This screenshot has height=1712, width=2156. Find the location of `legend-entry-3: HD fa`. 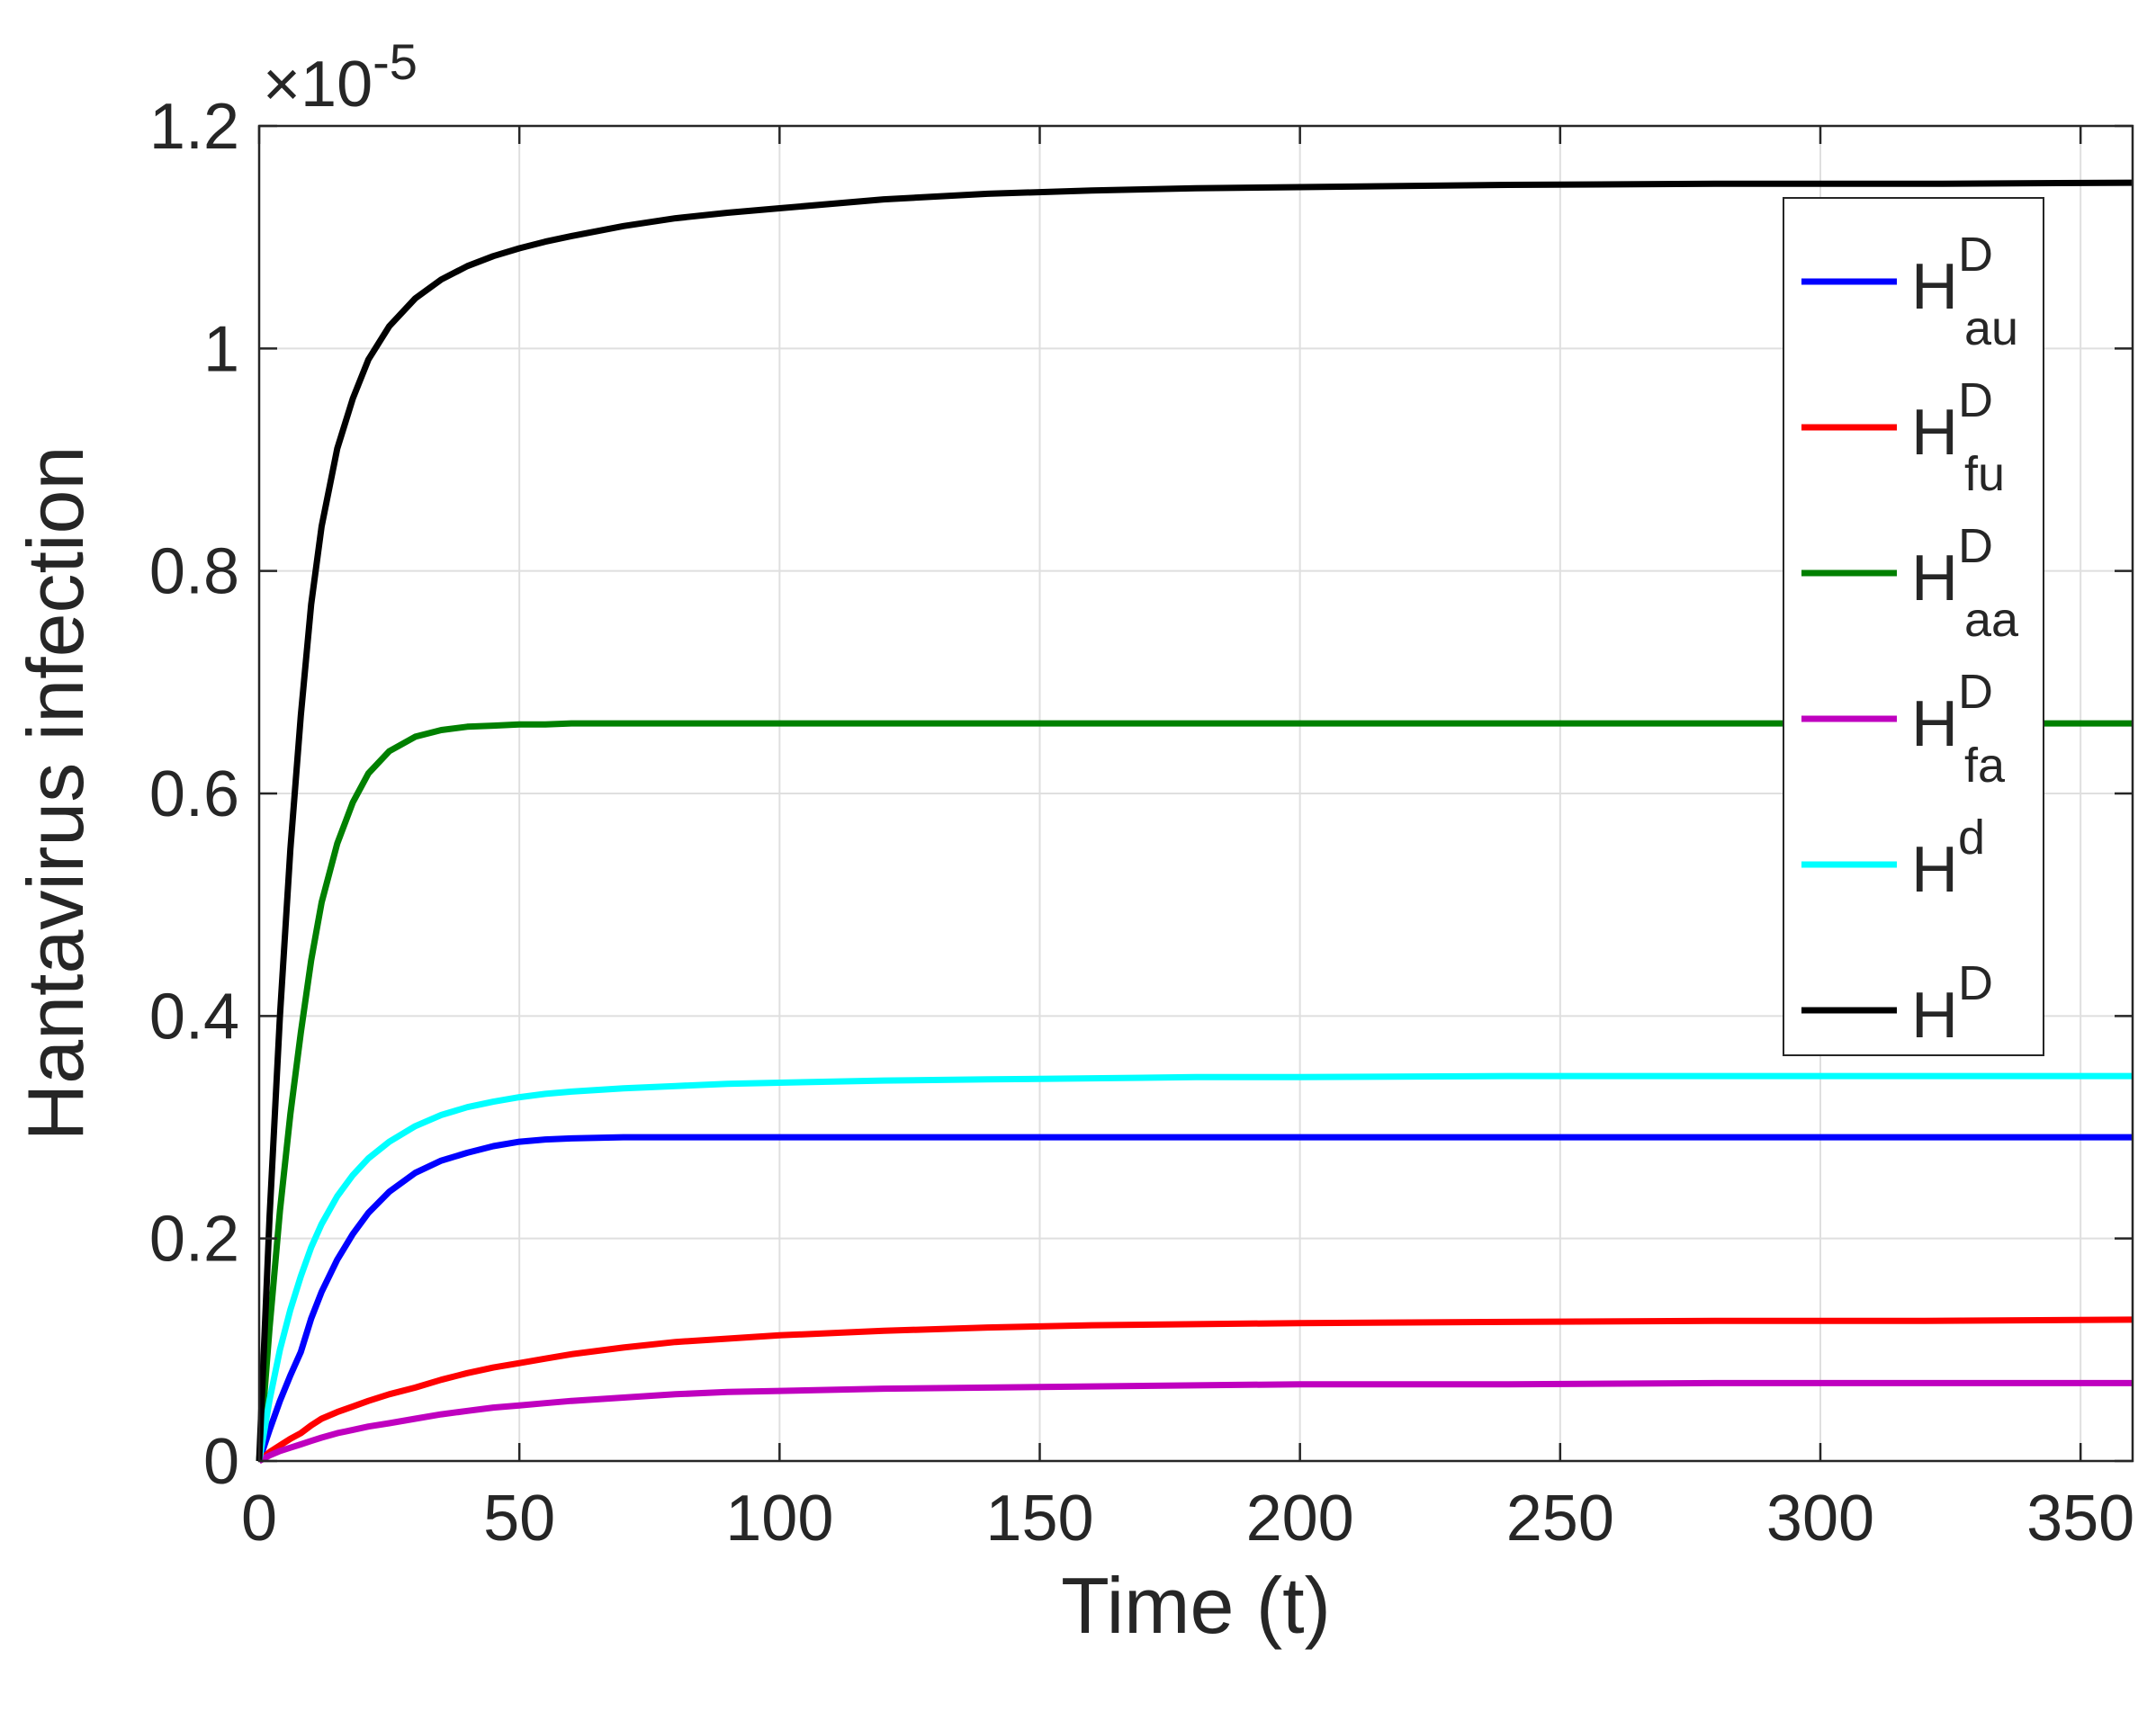

legend-entry-3: HD fa is located at coordinates (1958, 729).